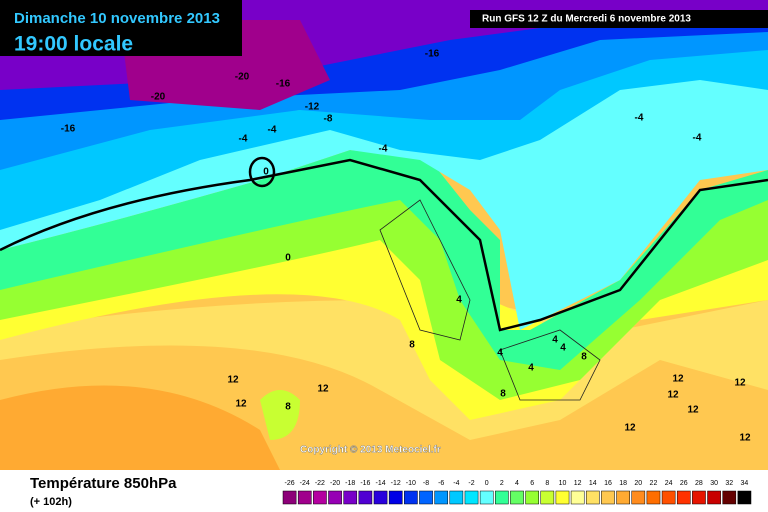  What do you see at coordinates (608, 483) in the screenshot?
I see `legend-label: 16` at bounding box center [608, 483].